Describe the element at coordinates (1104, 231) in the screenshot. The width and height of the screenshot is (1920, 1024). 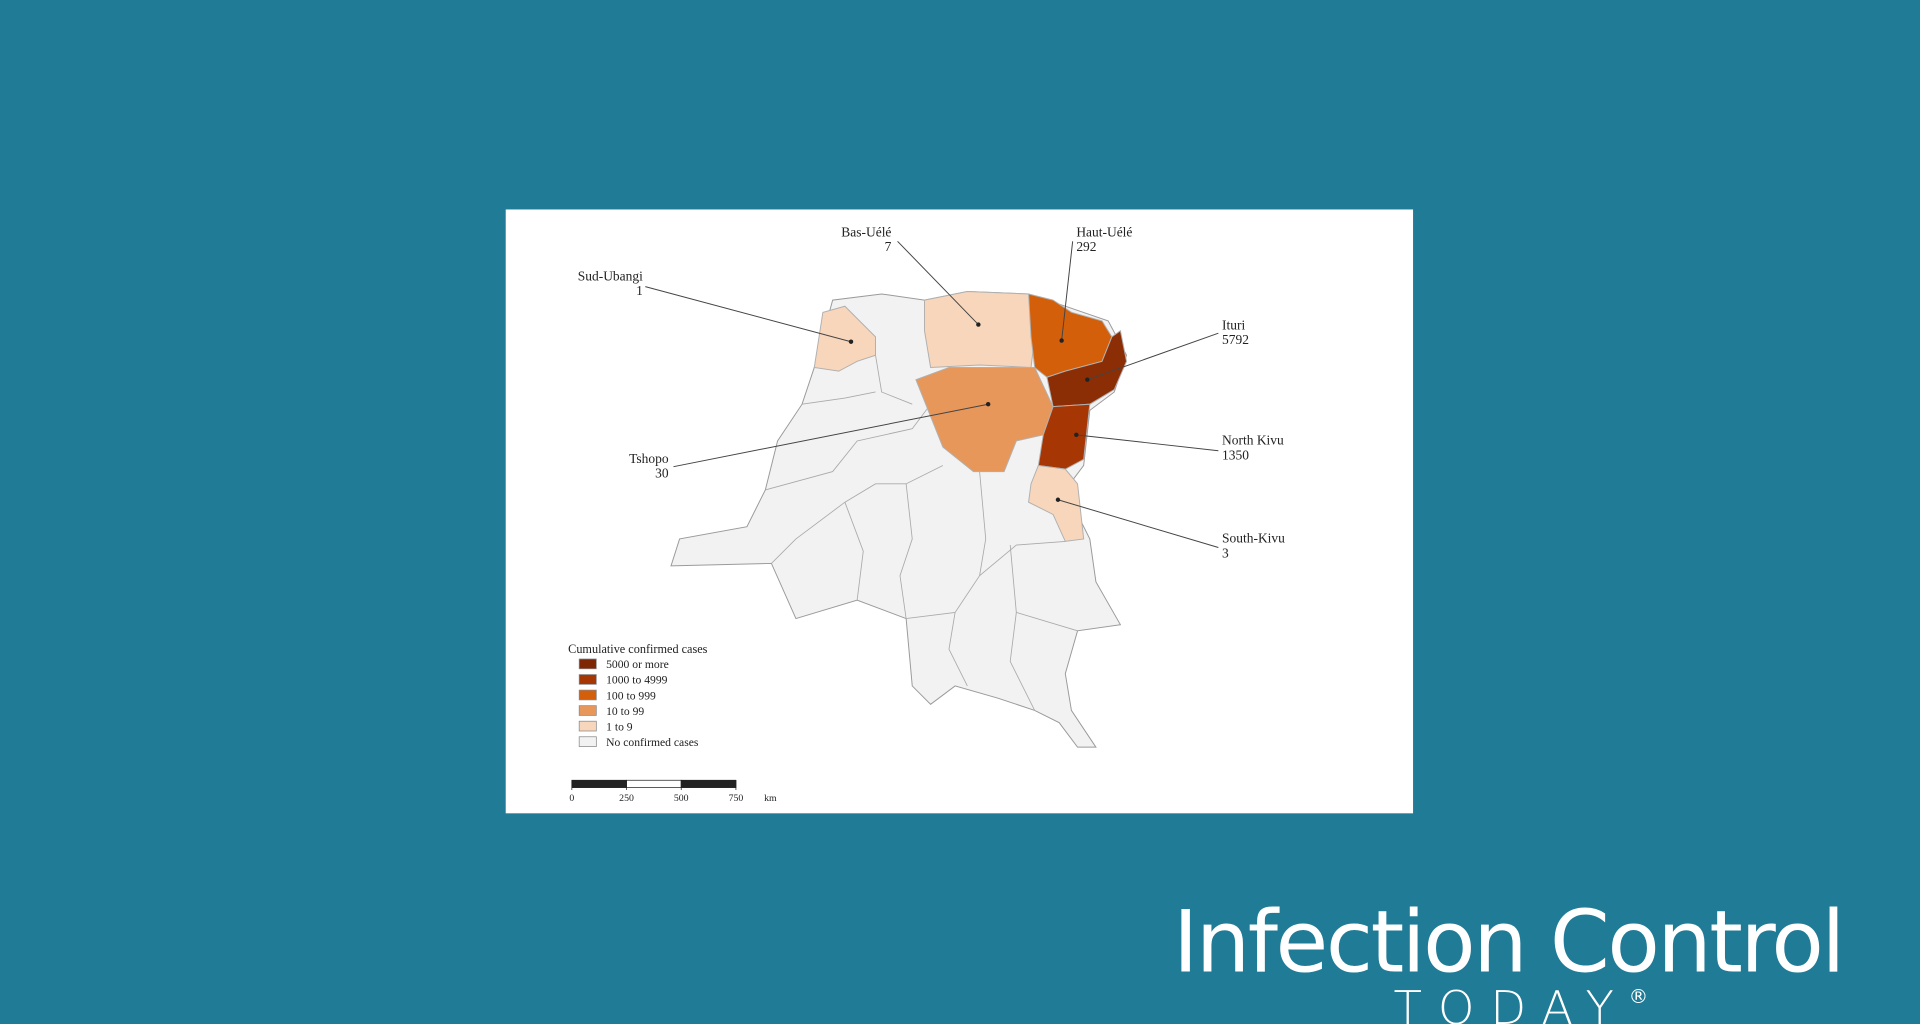
I see `region-name: Haut-Uélé` at that location.